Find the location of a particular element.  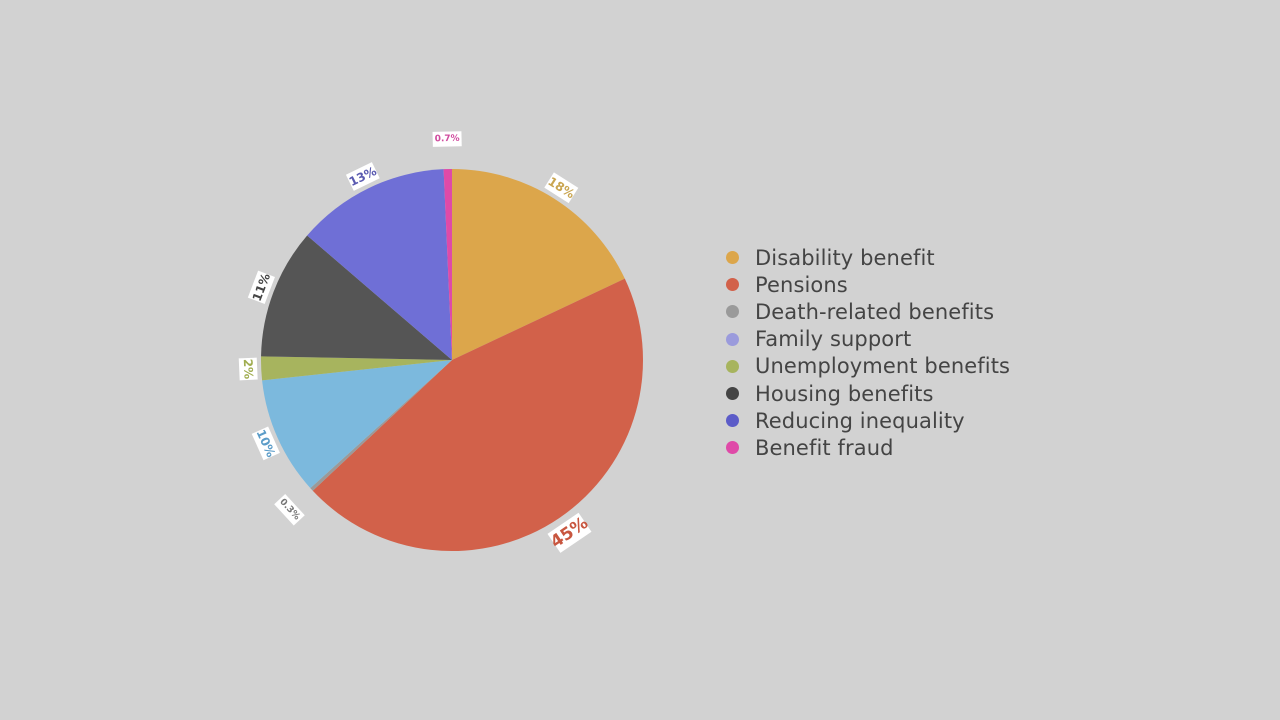

pie-label-benefit-fraud: 0.7% is located at coordinates (447, 139).